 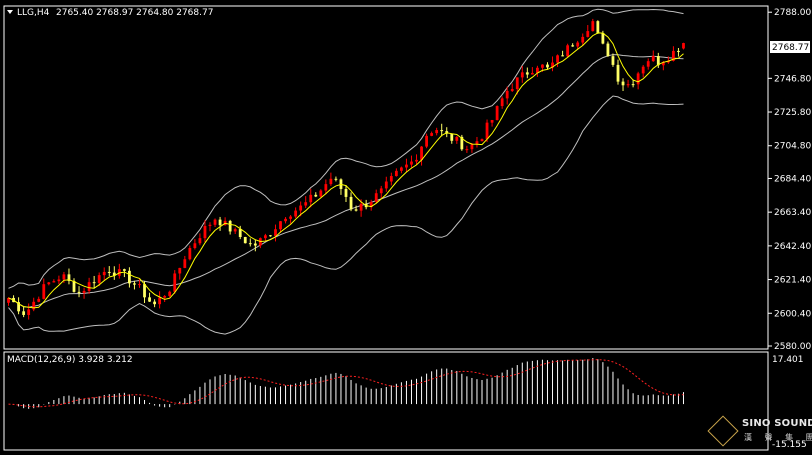 I want to click on macd-label: MACD(12,26,9) 3.928 3.212, so click(x=70, y=360).